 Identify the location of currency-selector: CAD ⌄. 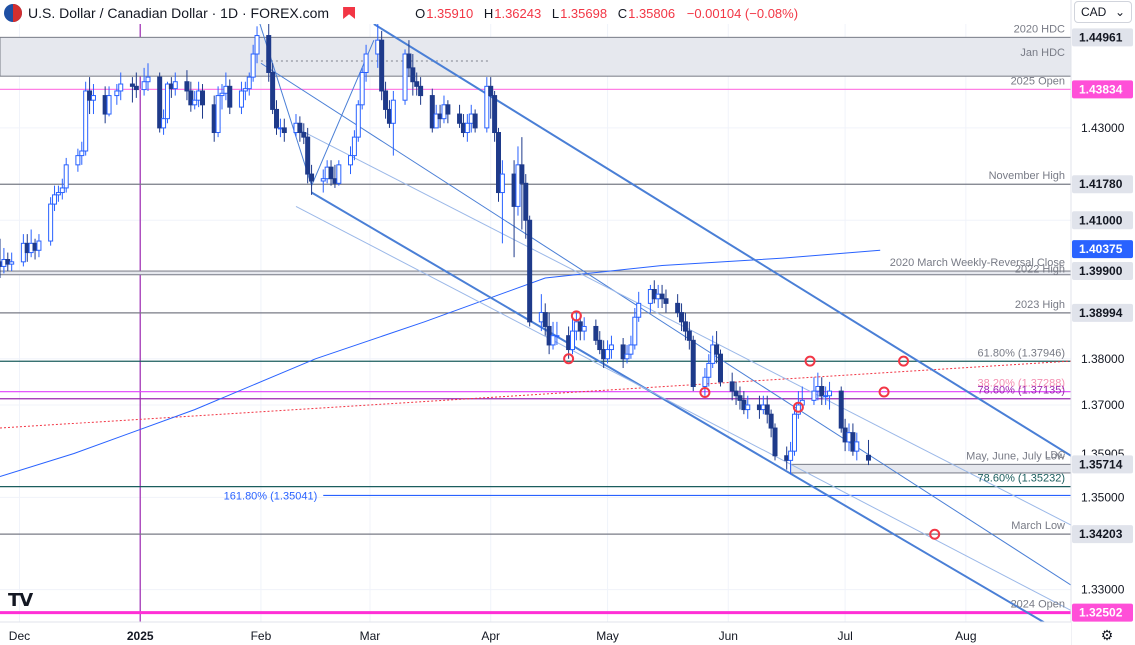
(1103, 12).